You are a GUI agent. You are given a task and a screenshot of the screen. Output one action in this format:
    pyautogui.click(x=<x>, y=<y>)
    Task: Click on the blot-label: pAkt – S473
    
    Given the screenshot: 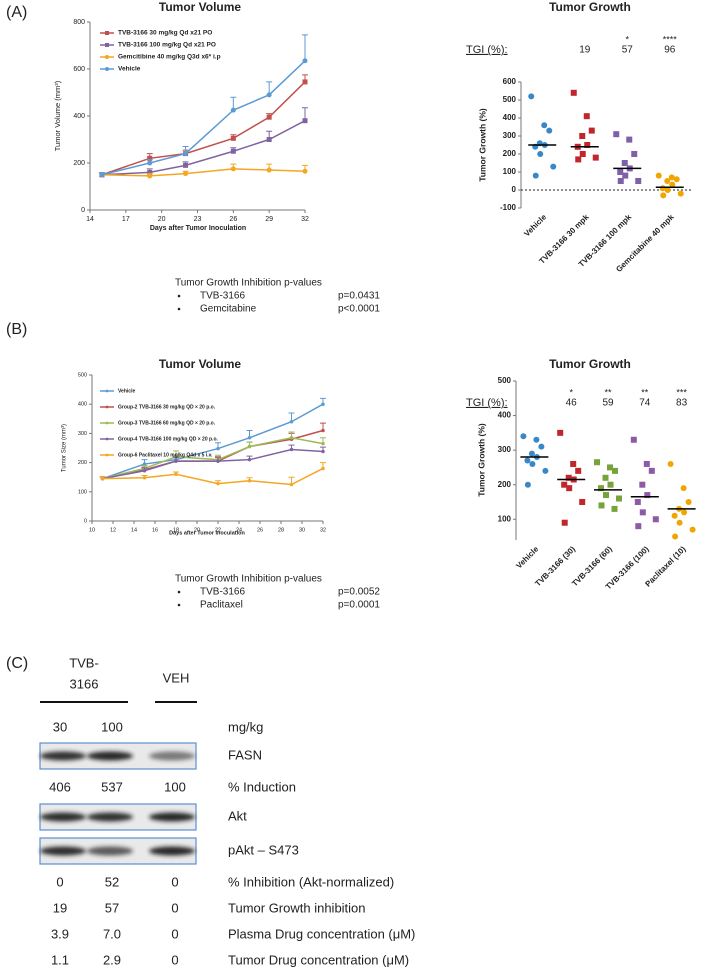 What is the action you would take?
    pyautogui.click(x=263, y=849)
    